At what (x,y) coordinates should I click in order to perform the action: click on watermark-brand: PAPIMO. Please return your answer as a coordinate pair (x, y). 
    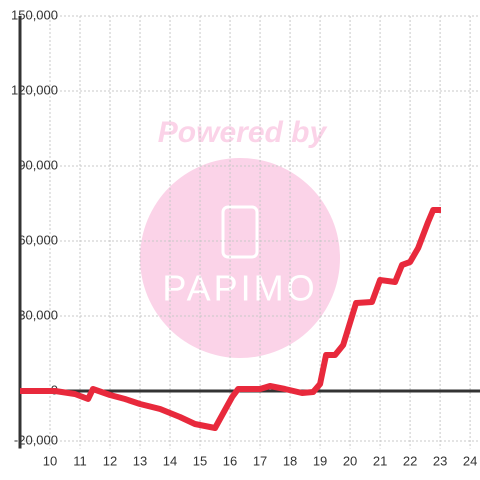
    Looking at the image, I should click on (239, 288).